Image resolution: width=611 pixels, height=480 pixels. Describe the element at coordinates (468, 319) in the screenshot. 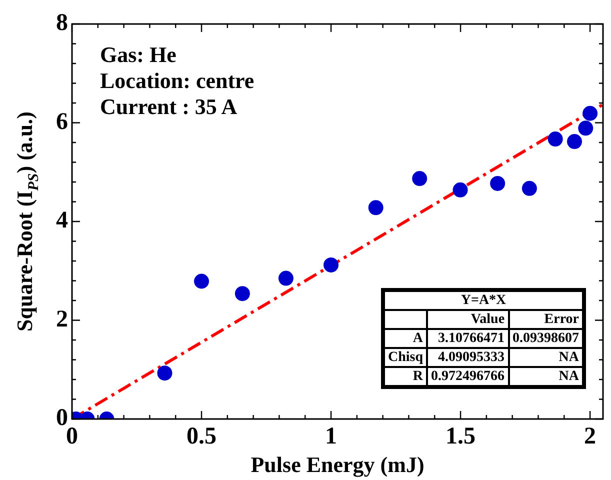

I see `annotation: Value` at that location.